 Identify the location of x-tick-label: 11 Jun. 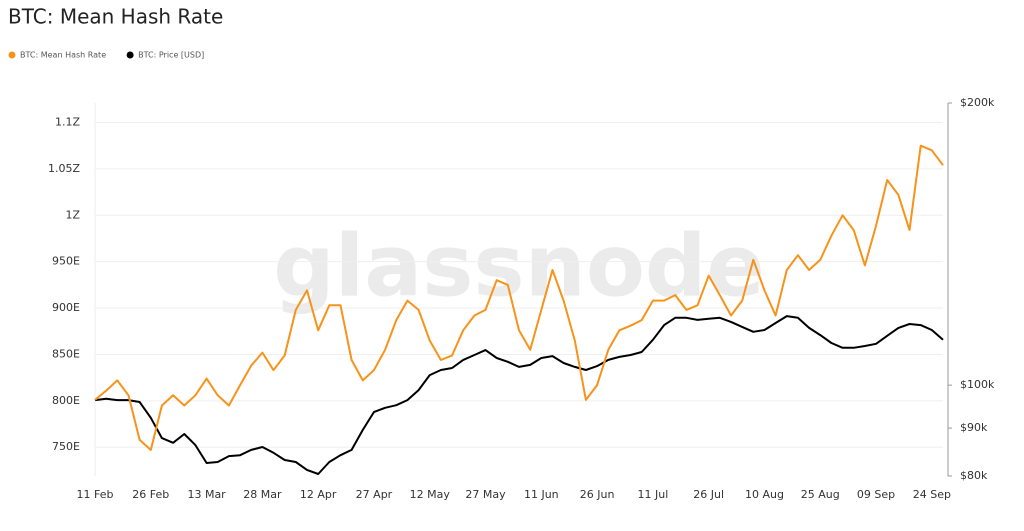
(541, 494).